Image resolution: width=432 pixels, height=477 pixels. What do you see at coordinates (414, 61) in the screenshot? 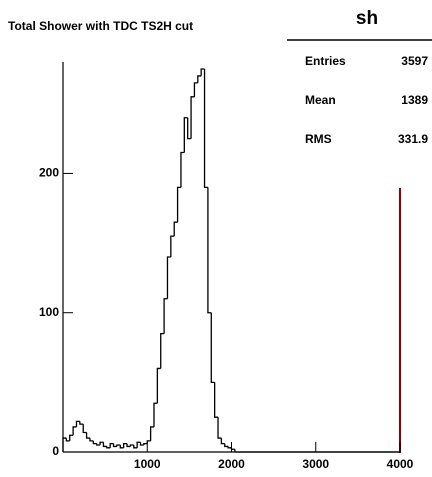
I see `stats-value: 3597` at bounding box center [414, 61].